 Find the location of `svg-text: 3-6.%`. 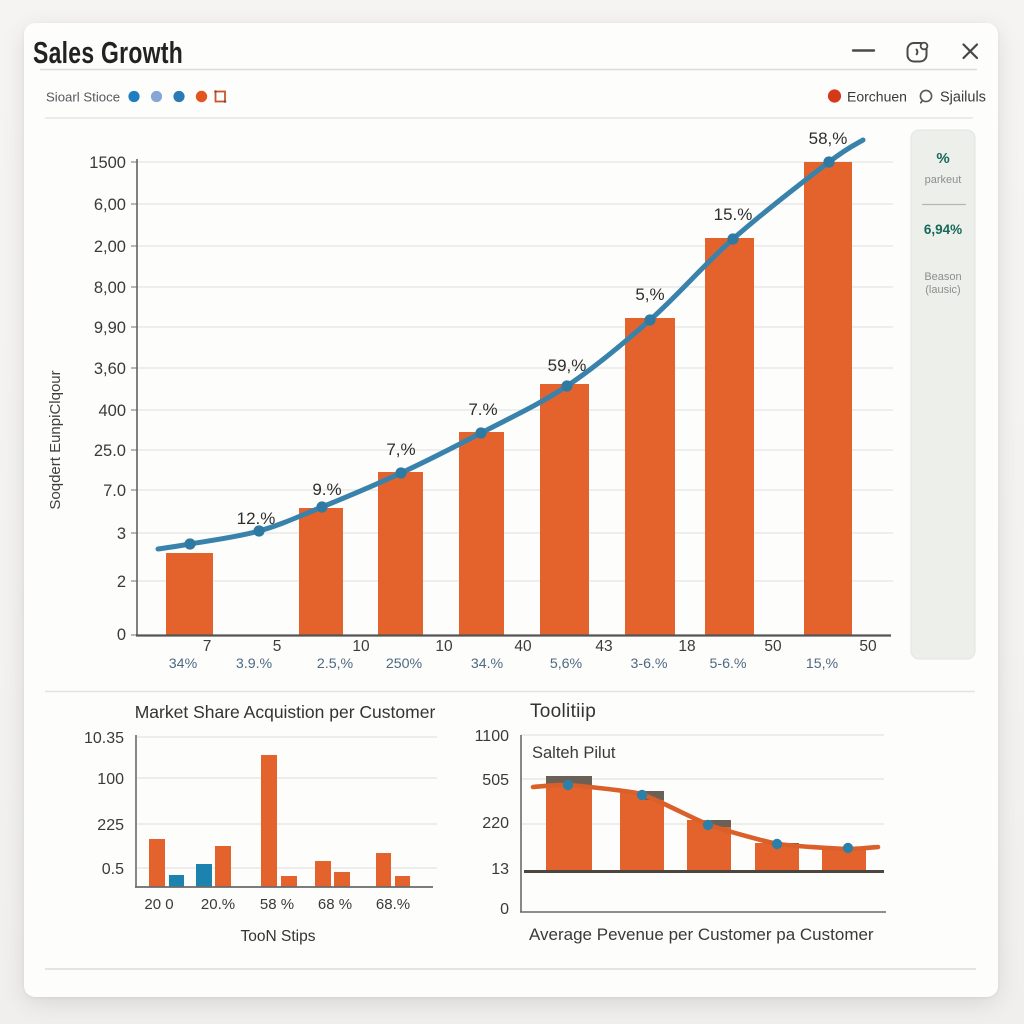

svg-text: 3-6.% is located at coordinates (648, 664).